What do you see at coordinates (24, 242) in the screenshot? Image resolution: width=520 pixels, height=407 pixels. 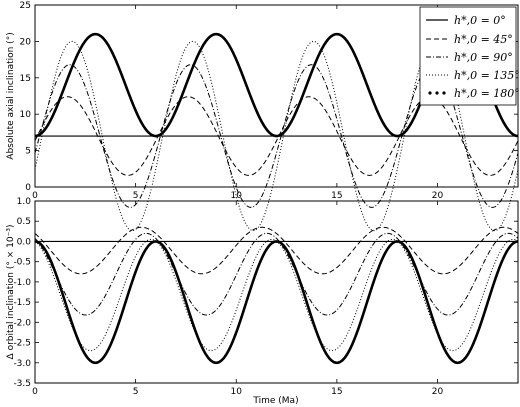 I see `bottom-y-tick-label: 0.0` at bounding box center [24, 242].